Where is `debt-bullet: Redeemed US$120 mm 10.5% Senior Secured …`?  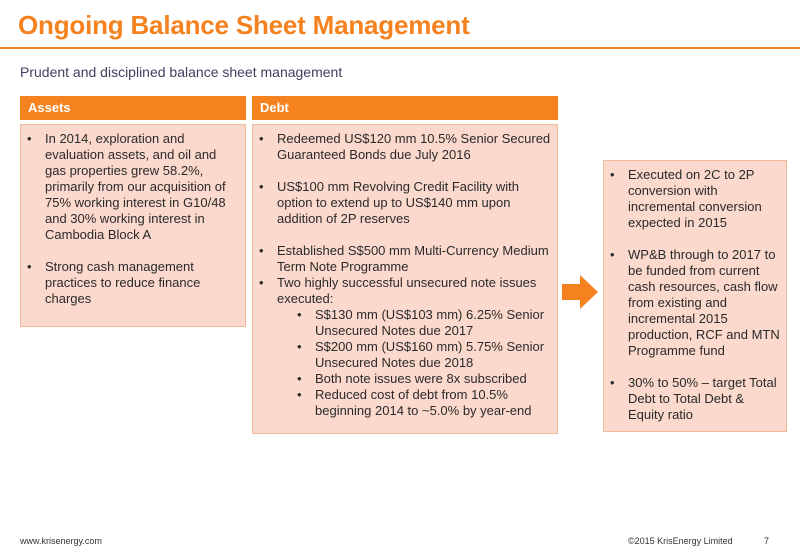 debt-bullet: Redeemed US$120 mm 10.5% Senior Secured … is located at coordinates (402, 147).